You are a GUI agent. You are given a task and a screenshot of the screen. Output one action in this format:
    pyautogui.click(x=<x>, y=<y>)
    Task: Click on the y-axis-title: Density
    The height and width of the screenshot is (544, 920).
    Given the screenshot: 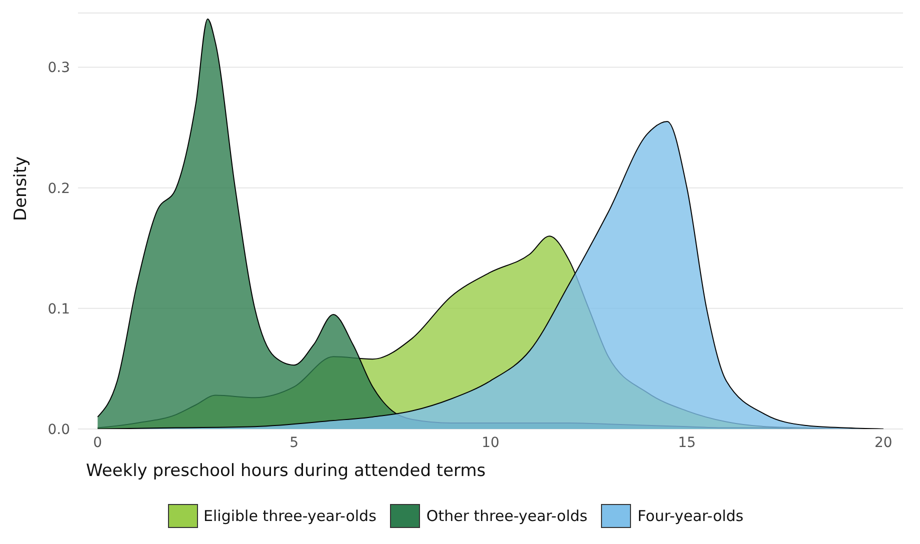 What is the action you would take?
    pyautogui.click(x=21, y=188)
    